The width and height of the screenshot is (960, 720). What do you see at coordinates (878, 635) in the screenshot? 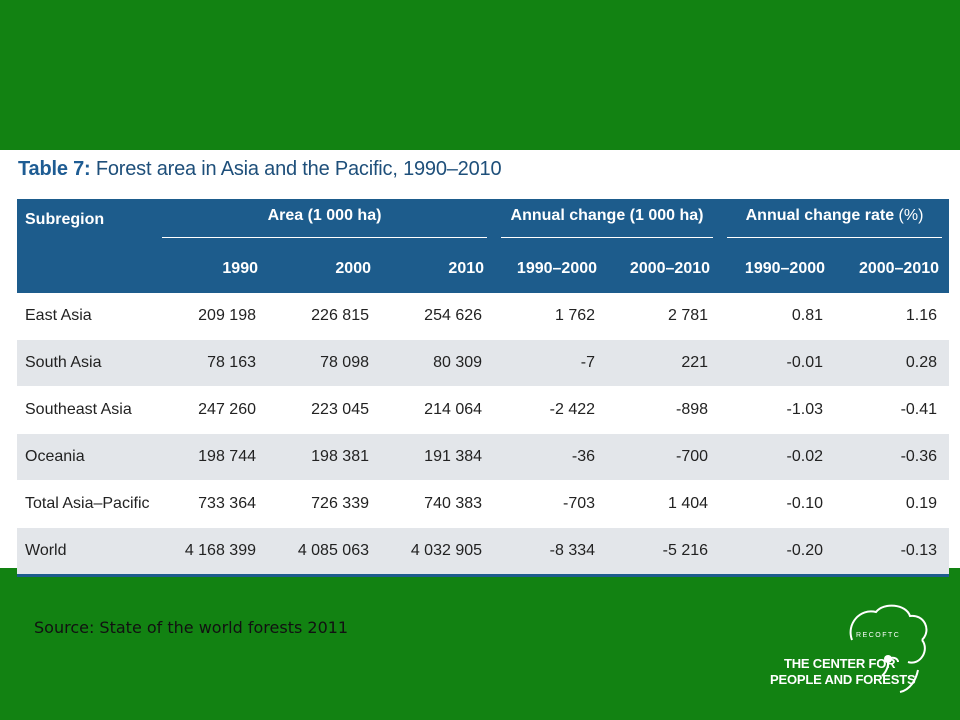
I see `logo-abbreviation: RECOFTC` at bounding box center [878, 635].